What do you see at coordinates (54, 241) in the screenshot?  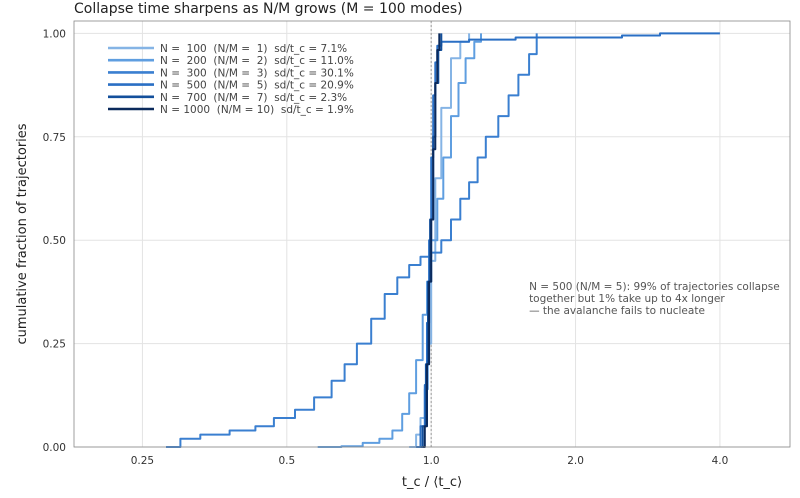 I see `y-tick-label: 0.50` at bounding box center [54, 241].